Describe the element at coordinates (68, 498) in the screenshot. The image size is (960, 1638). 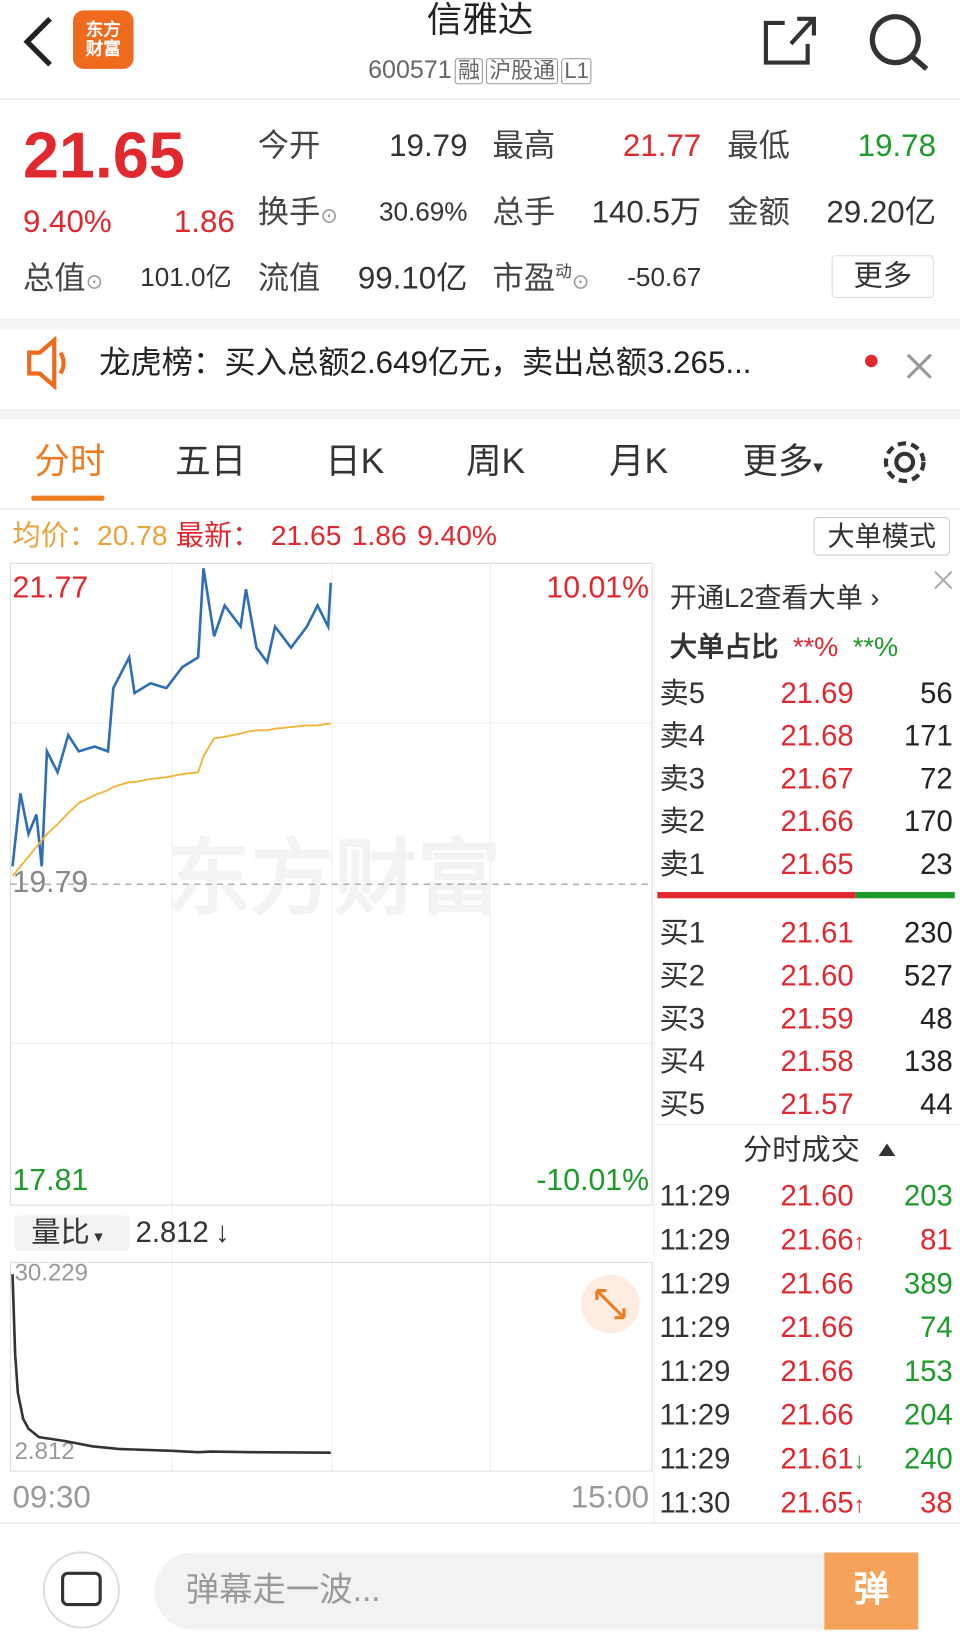
I see `tab-underline` at that location.